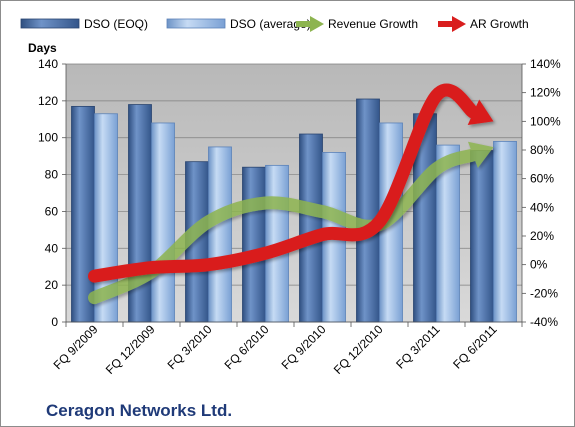 Image resolution: width=575 pixels, height=427 pixels. I want to click on arrowhead-ar-growth, so click(480, 112).